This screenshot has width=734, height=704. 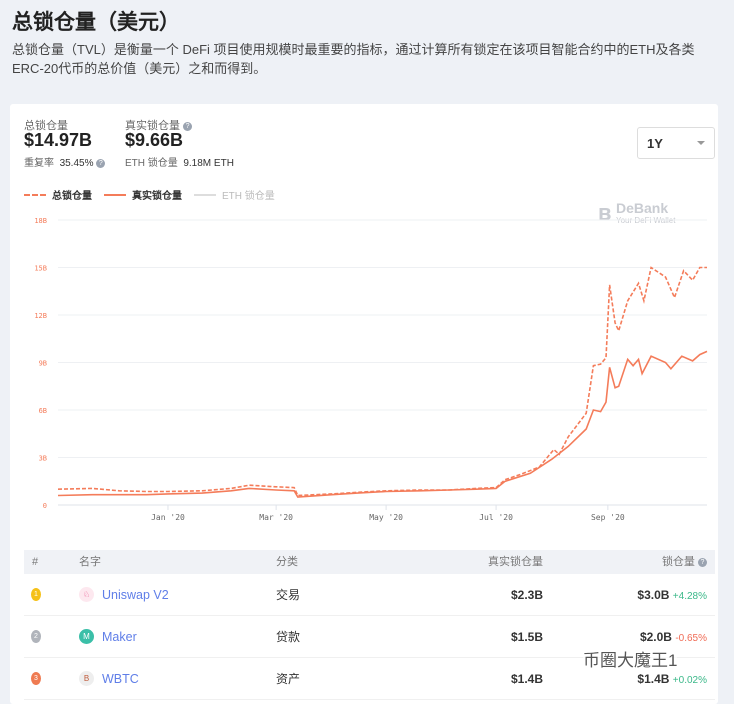 What do you see at coordinates (676, 143) in the screenshot?
I see `range-select: 1Y` at bounding box center [676, 143].